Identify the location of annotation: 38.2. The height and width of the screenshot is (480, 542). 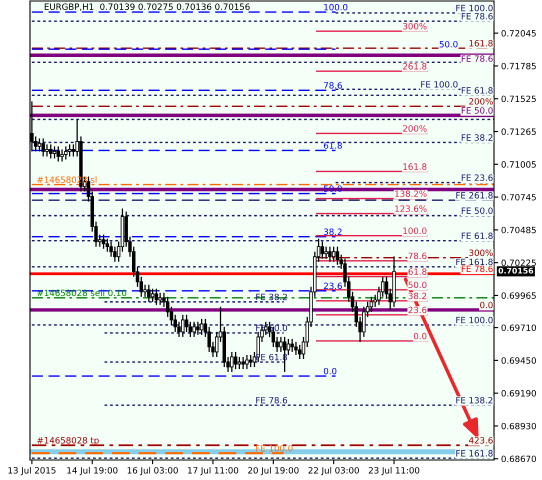
(417, 296).